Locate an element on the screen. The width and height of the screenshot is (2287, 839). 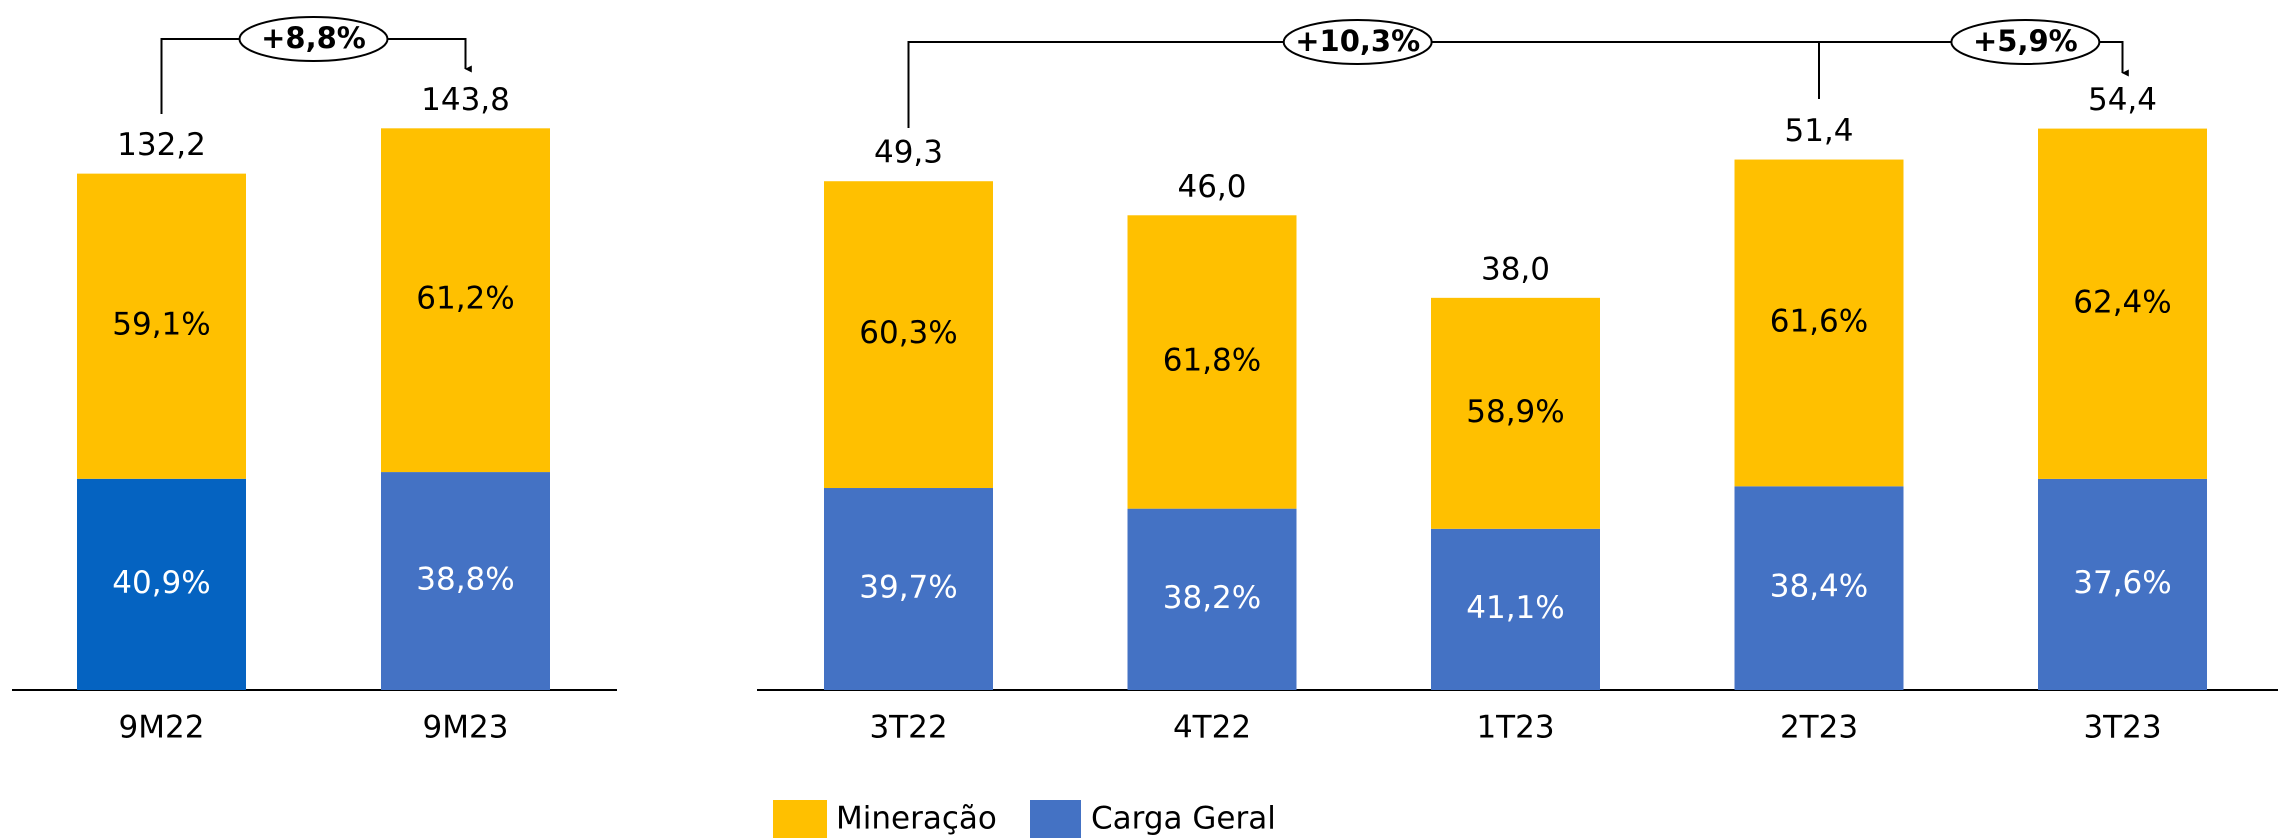
x-tick-label: 9M22 is located at coordinates (162, 728).